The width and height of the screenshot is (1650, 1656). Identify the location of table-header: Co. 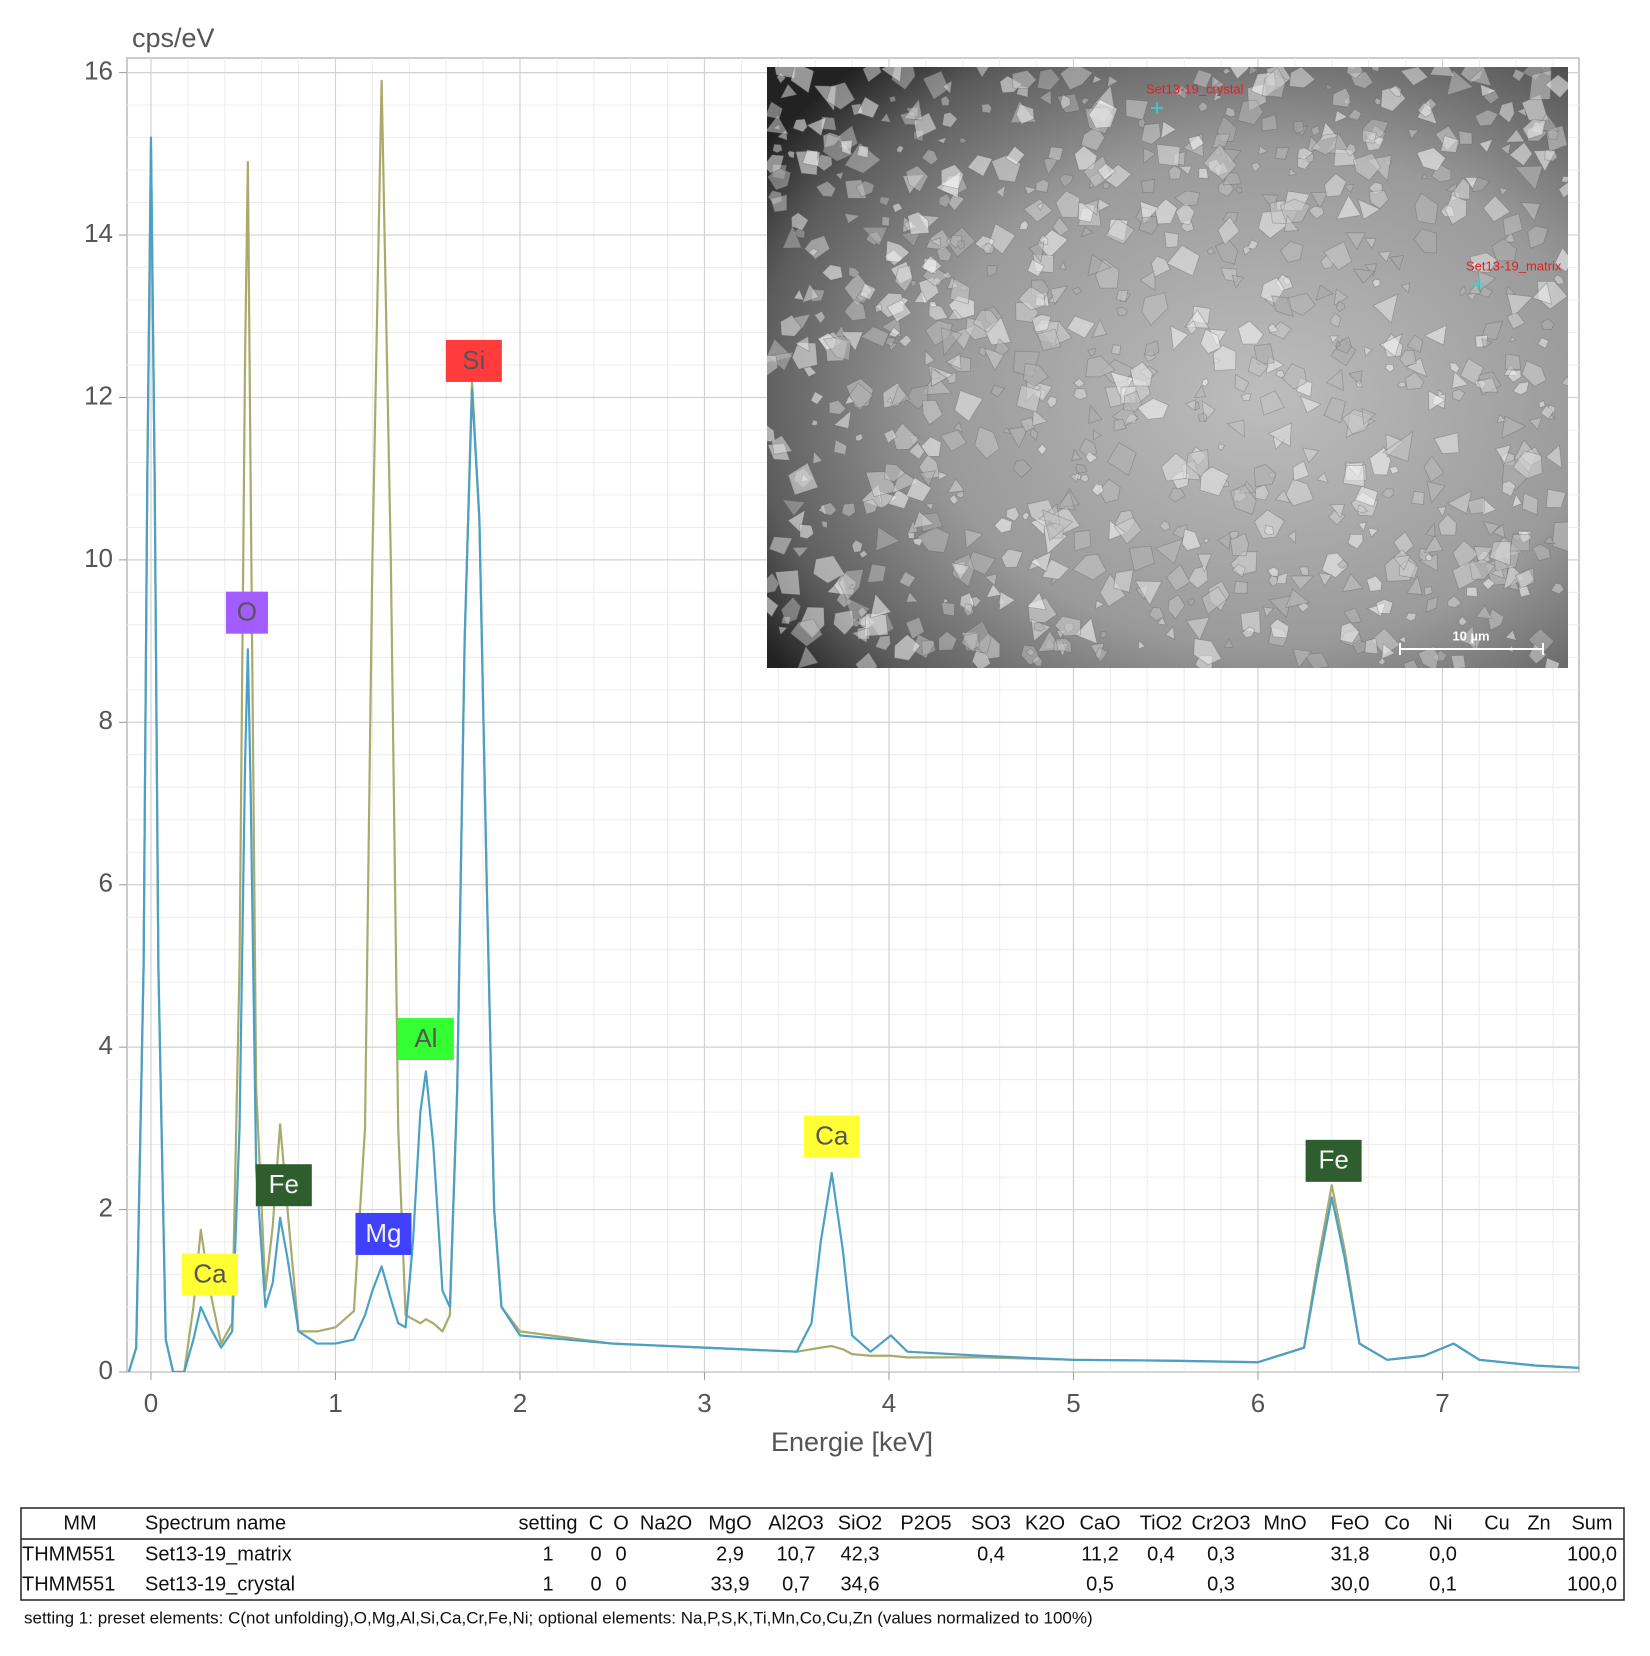
(1397, 1523).